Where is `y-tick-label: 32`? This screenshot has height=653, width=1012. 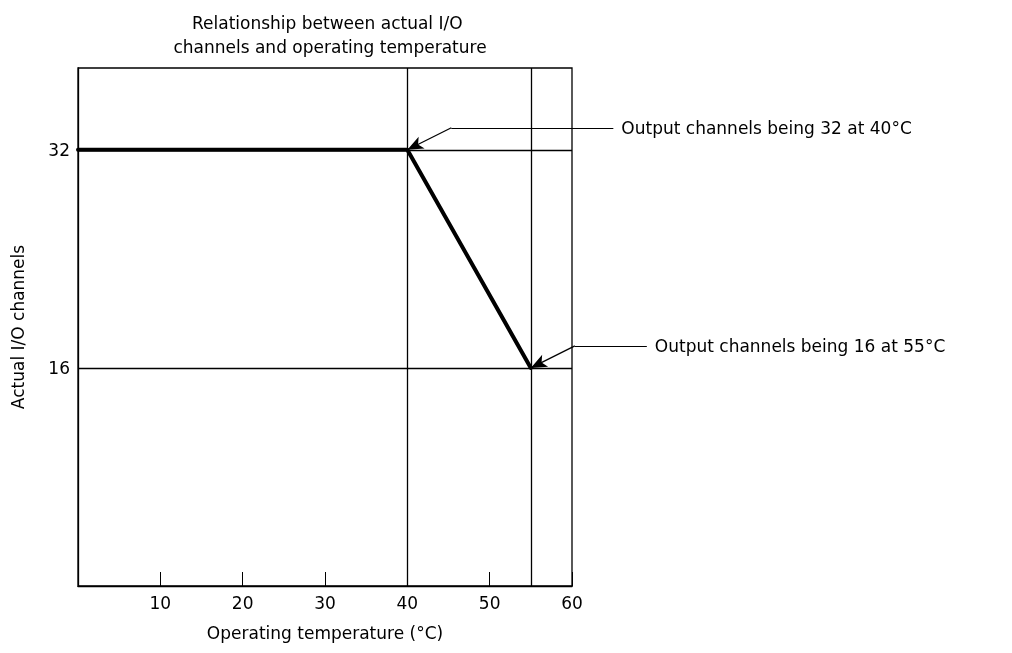
y-tick-label: 32 is located at coordinates (59, 149).